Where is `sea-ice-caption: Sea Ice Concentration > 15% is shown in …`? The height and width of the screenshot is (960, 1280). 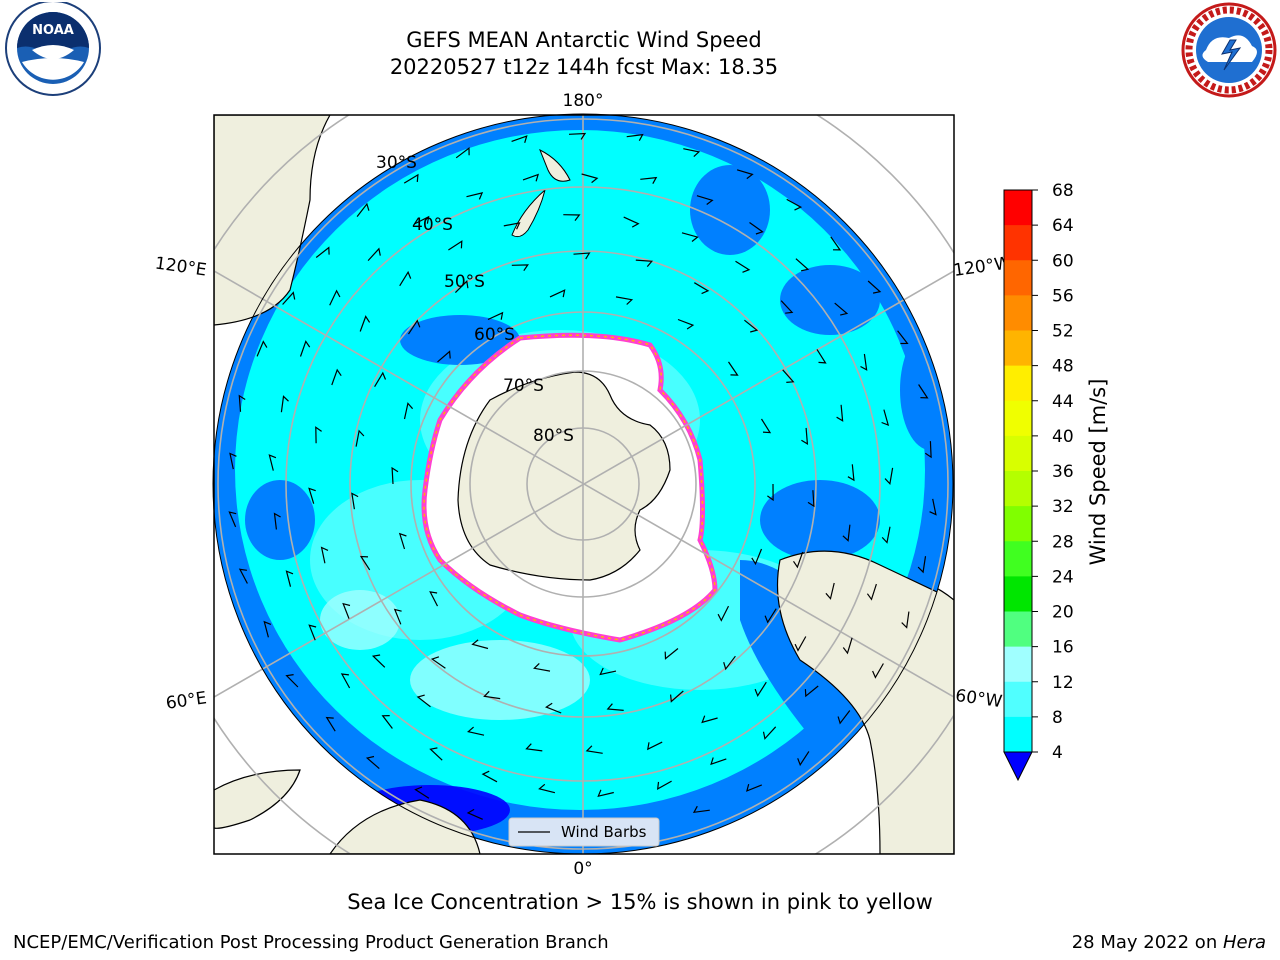
sea-ice-caption: Sea Ice Concentration > 15% is shown in … is located at coordinates (640, 902).